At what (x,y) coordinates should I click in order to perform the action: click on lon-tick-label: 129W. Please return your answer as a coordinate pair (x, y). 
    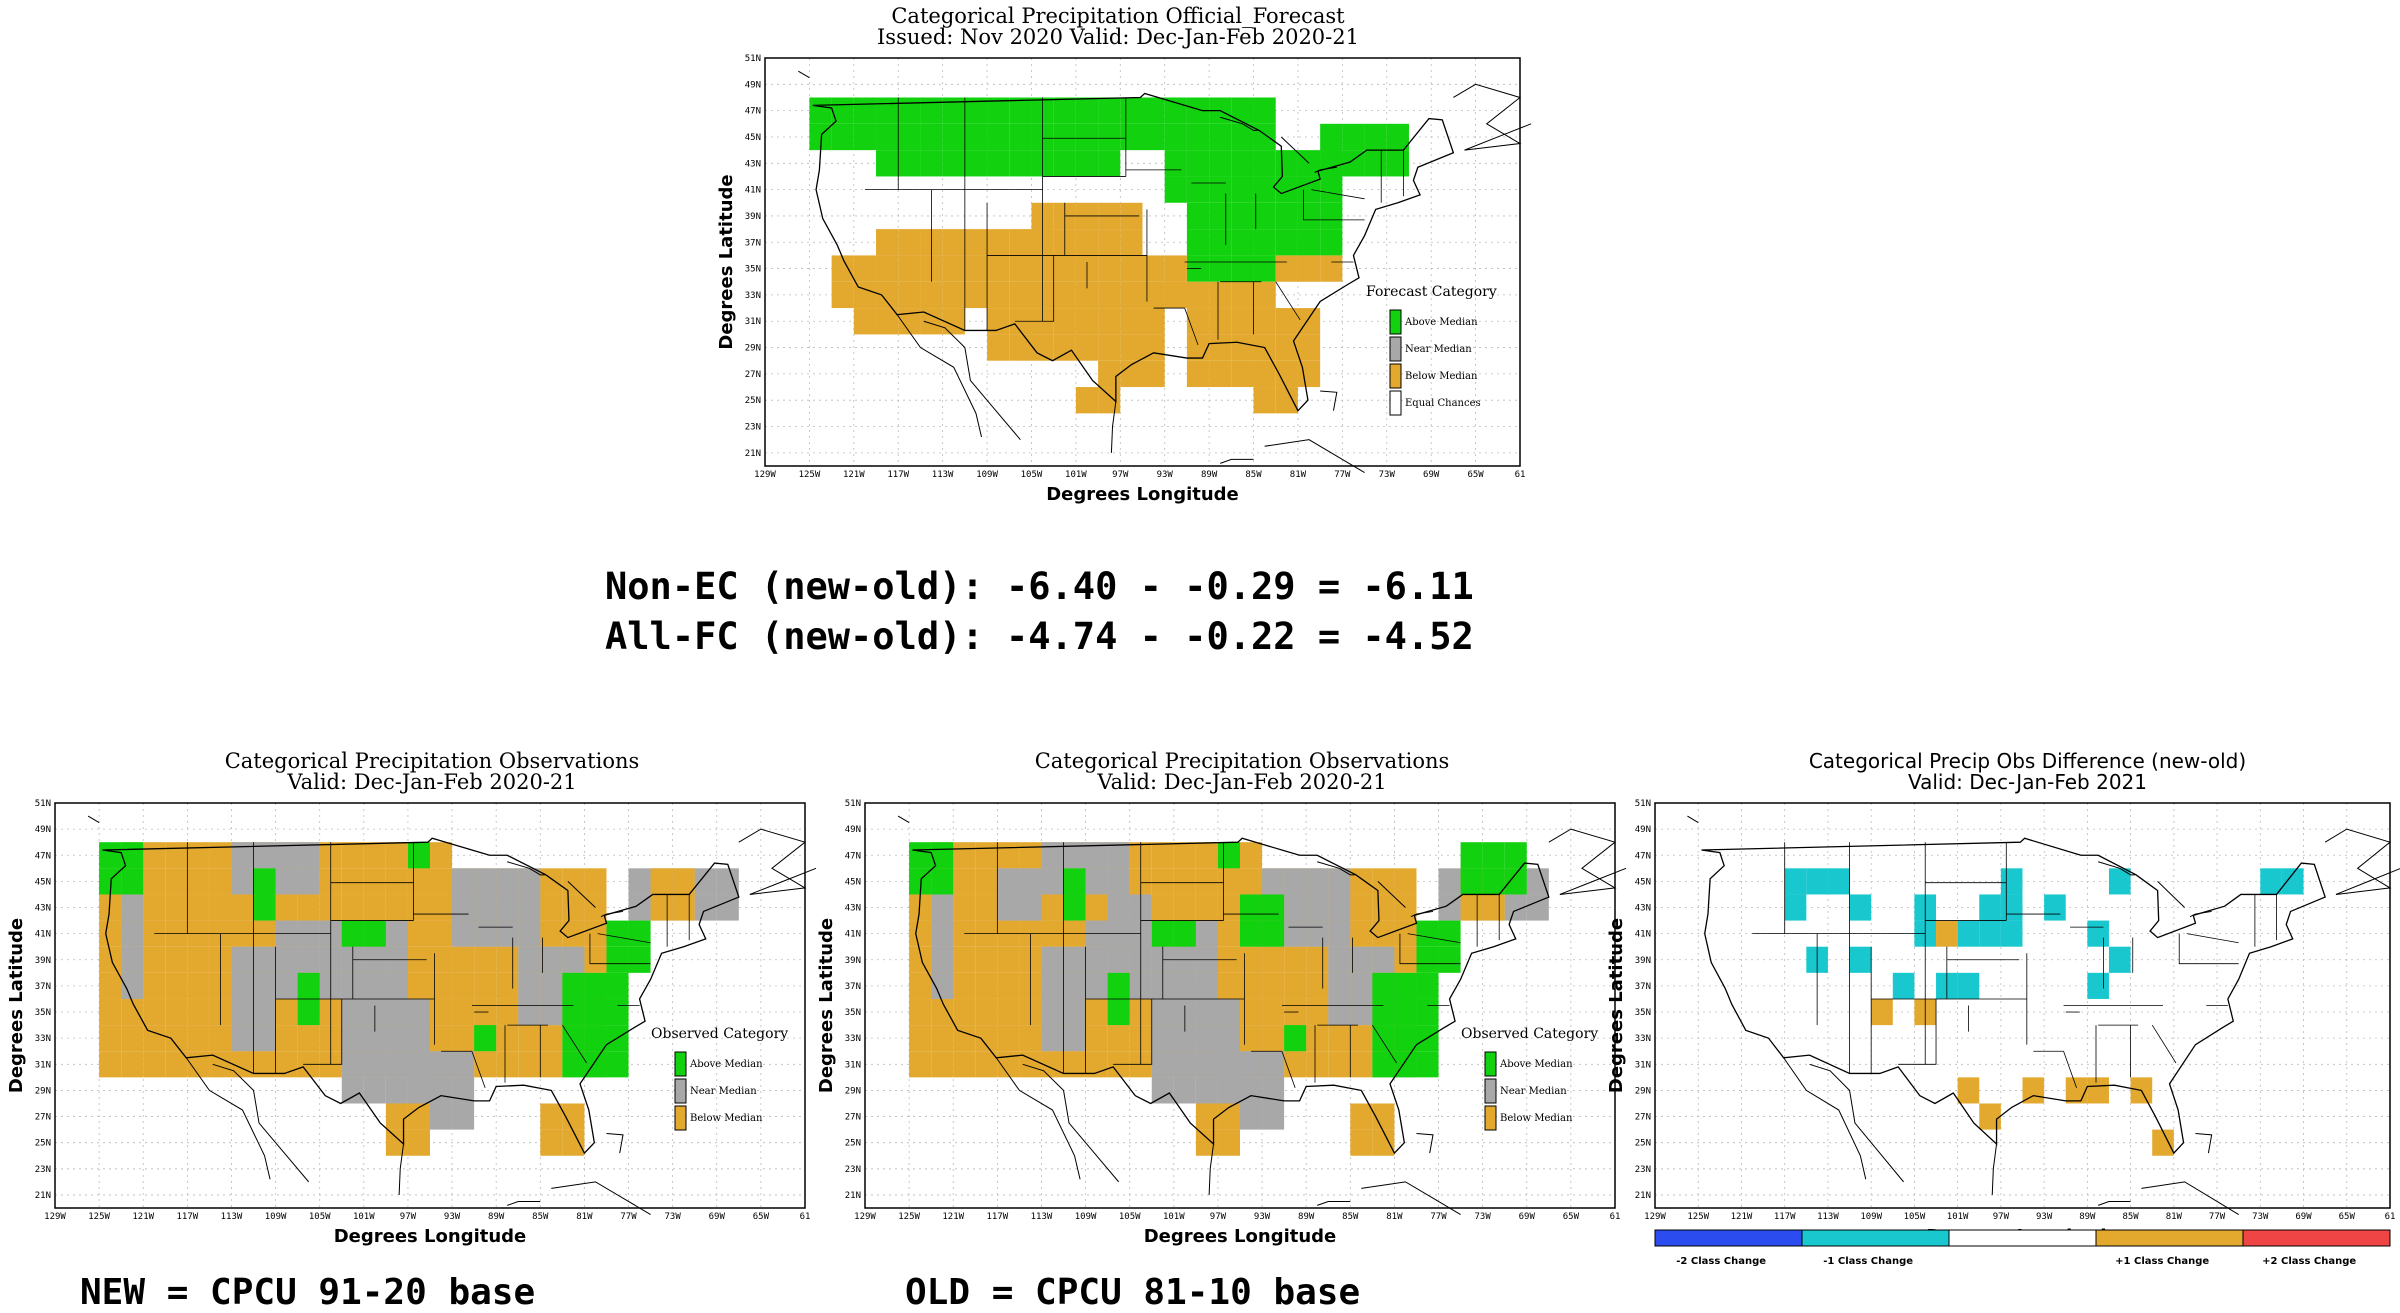
    Looking at the image, I should click on (55, 1217).